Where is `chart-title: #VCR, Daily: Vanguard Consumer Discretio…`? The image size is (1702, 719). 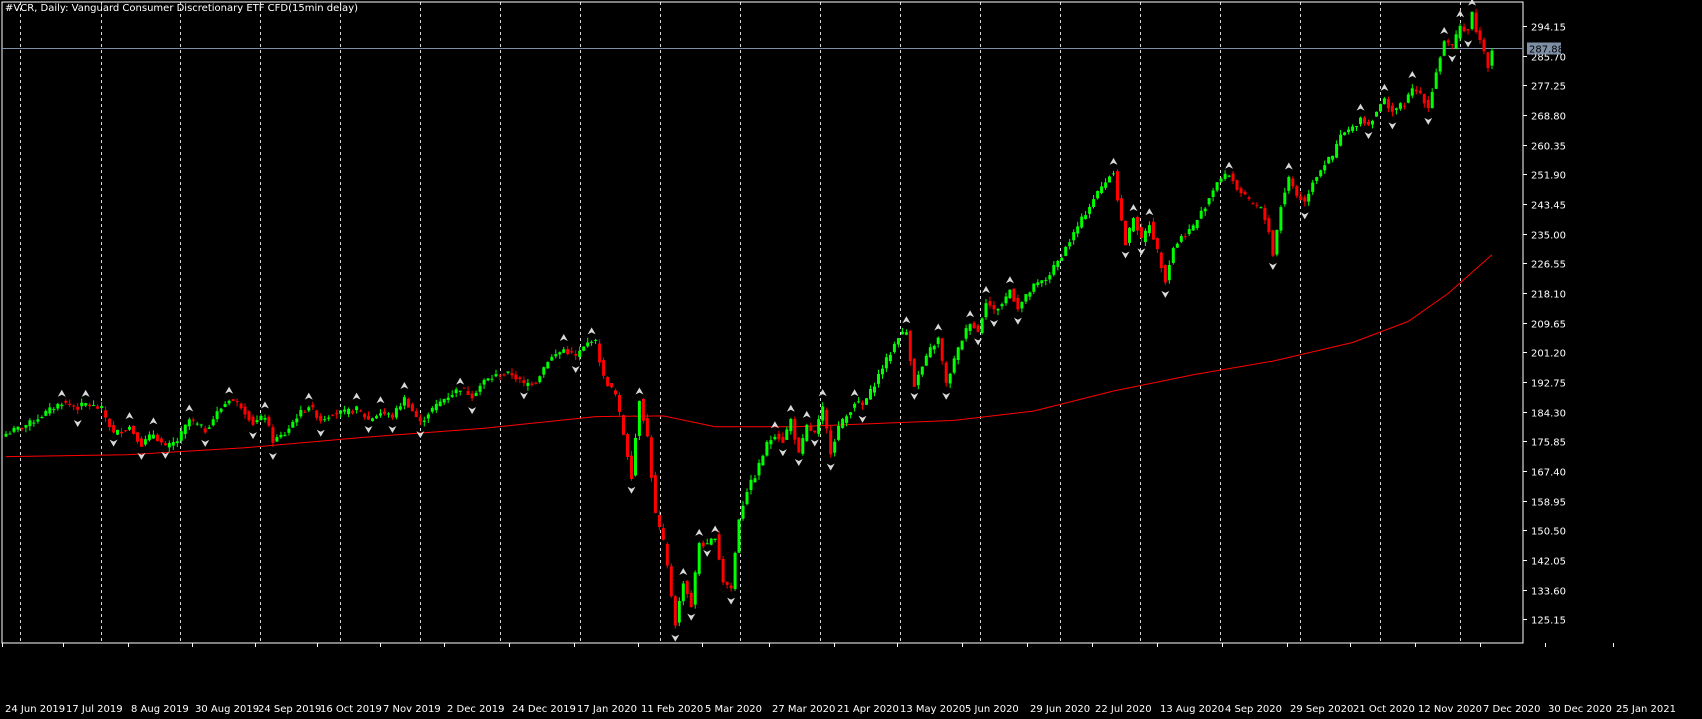
chart-title: #VCR, Daily: Vanguard Consumer Discretio… is located at coordinates (182, 8).